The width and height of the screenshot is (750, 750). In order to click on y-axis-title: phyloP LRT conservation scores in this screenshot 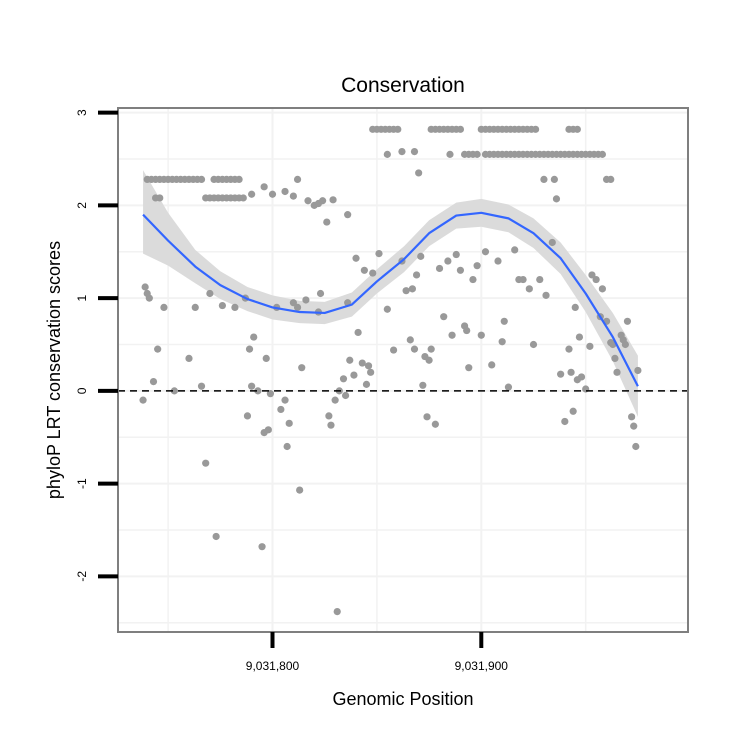, I will do `click(54, 370)`.